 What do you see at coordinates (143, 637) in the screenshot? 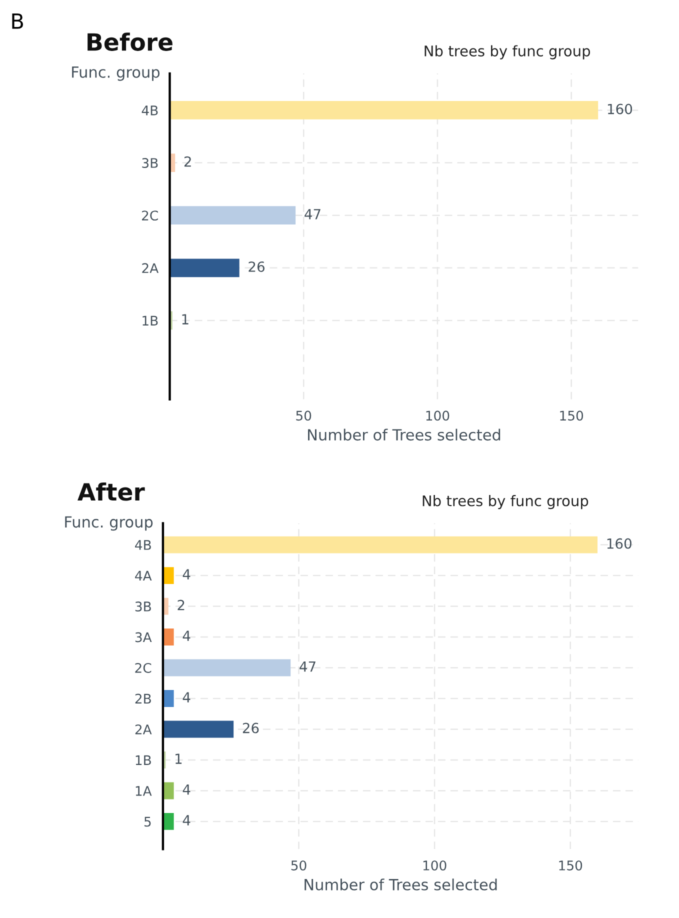
I see `y-tick-label: 3A` at bounding box center [143, 637].